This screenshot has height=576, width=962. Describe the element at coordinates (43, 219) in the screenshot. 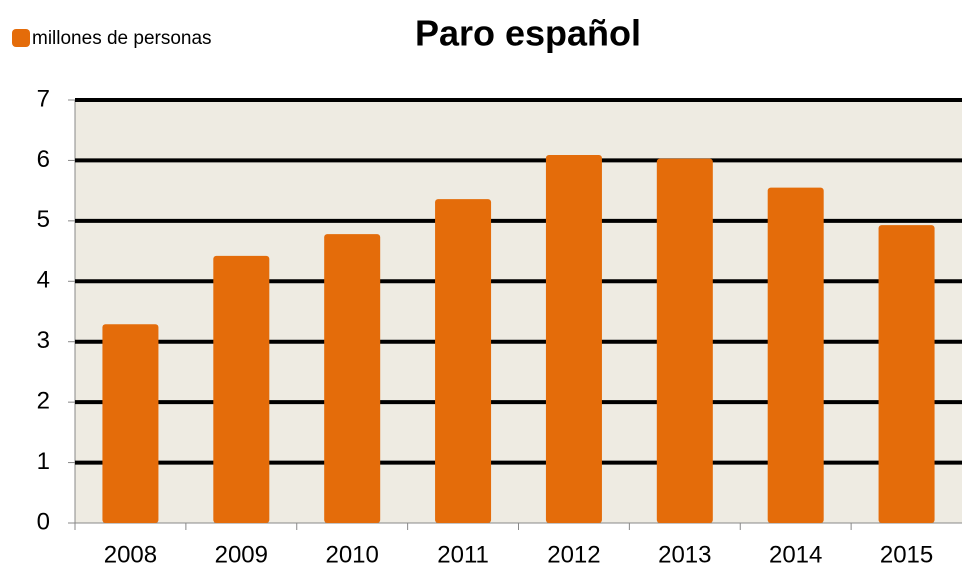

I see `y-tick-label: 5` at that location.